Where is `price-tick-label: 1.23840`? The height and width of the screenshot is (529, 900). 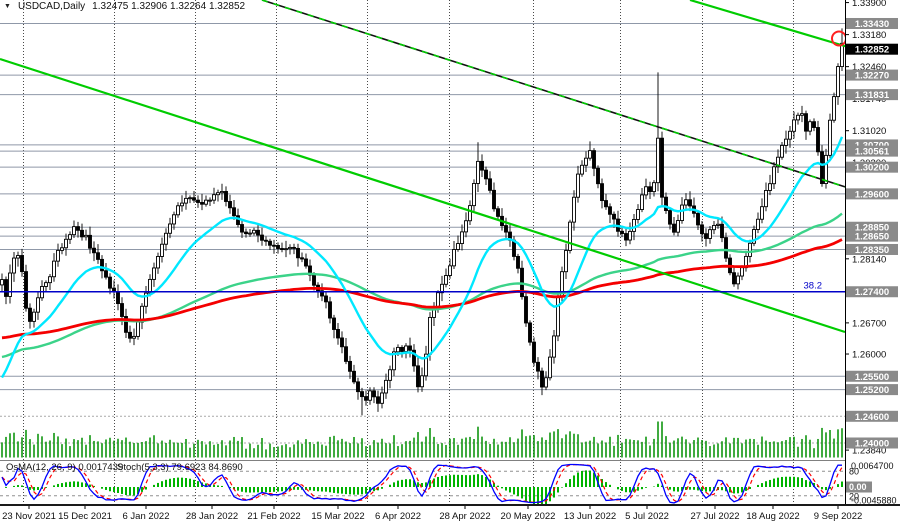
price-tick-label: 1.23840 is located at coordinates (869, 451).